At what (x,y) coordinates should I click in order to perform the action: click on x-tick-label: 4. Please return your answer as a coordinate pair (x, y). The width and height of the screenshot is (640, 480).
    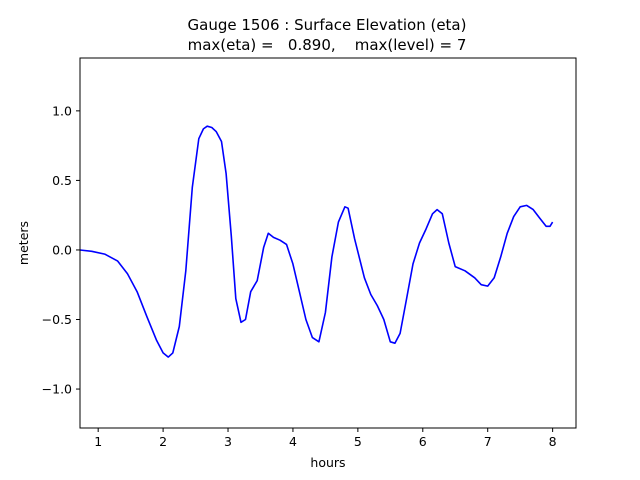
    Looking at the image, I should click on (293, 441).